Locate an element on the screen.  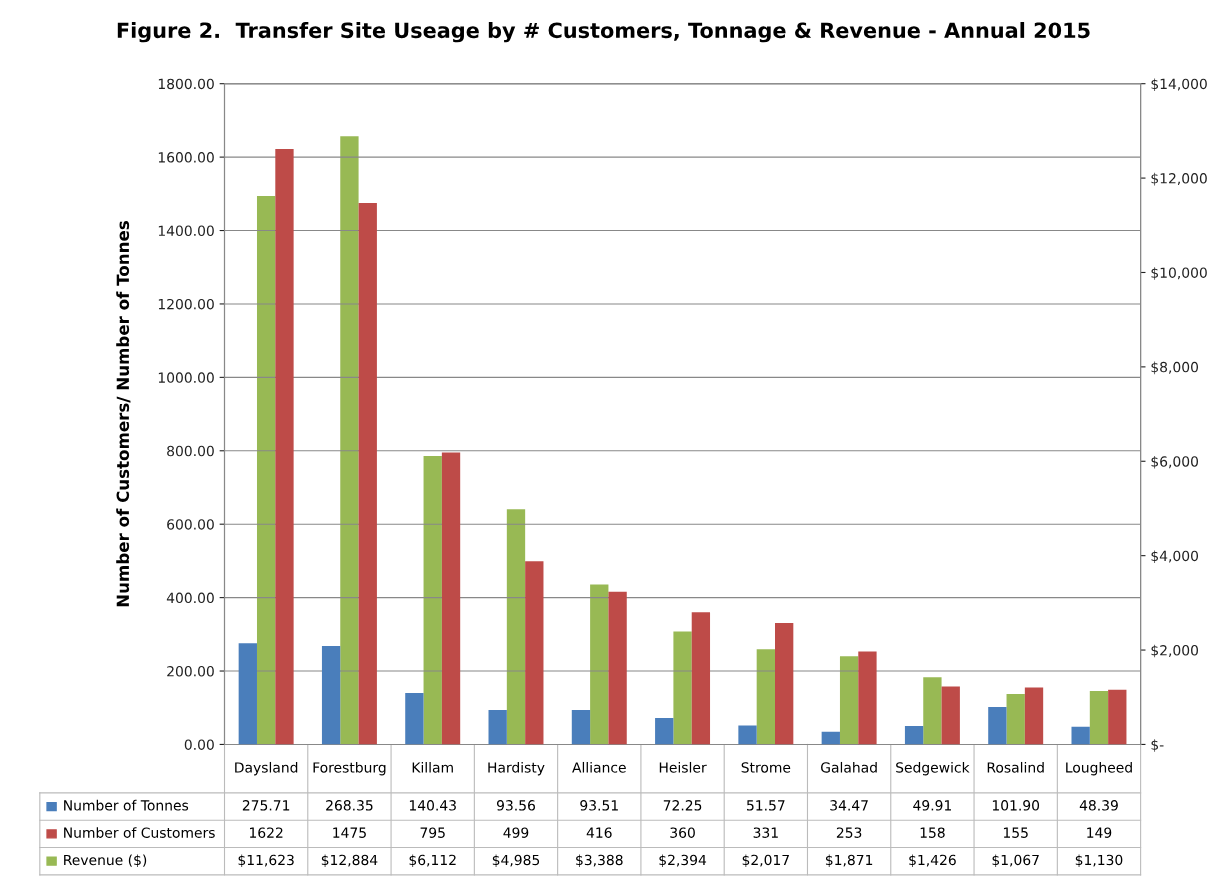
x-tick-label: Killam is located at coordinates (432, 767).